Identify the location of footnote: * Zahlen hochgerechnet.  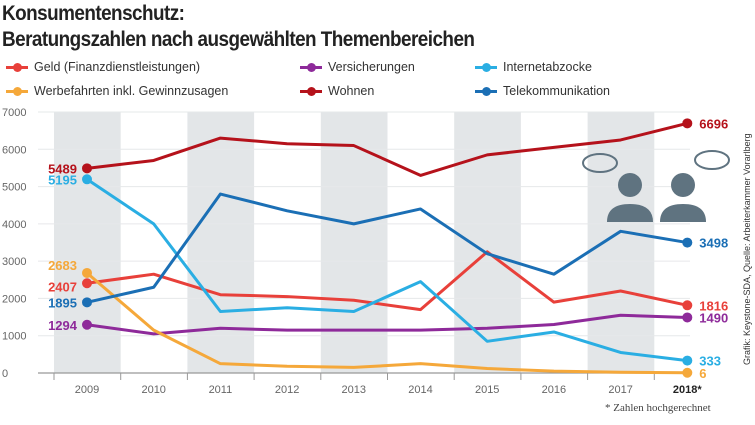
(658, 408).